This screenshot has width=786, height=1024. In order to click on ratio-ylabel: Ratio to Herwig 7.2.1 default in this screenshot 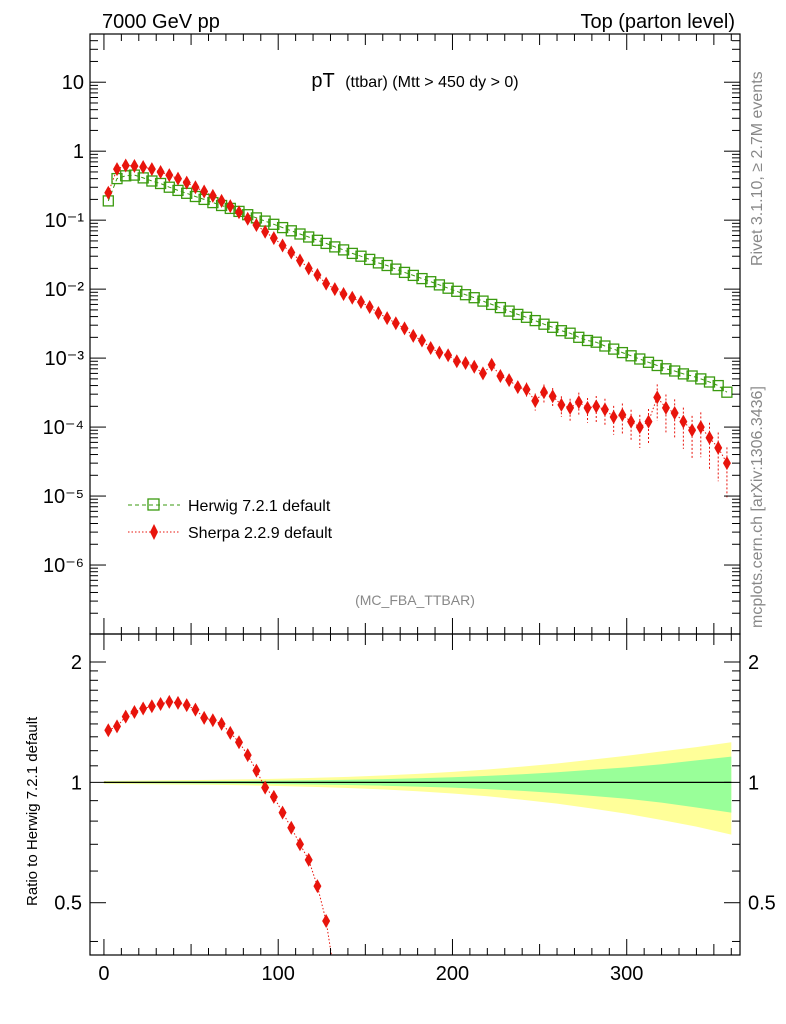, I will do `click(32, 811)`.